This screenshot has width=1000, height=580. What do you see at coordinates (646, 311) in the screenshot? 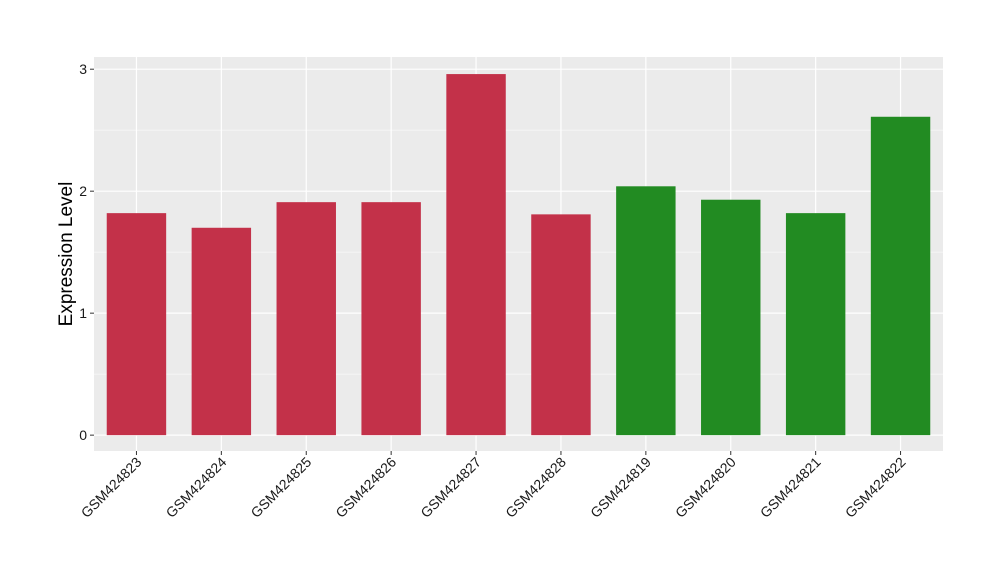
I see `bar-GSM424819` at bounding box center [646, 311].